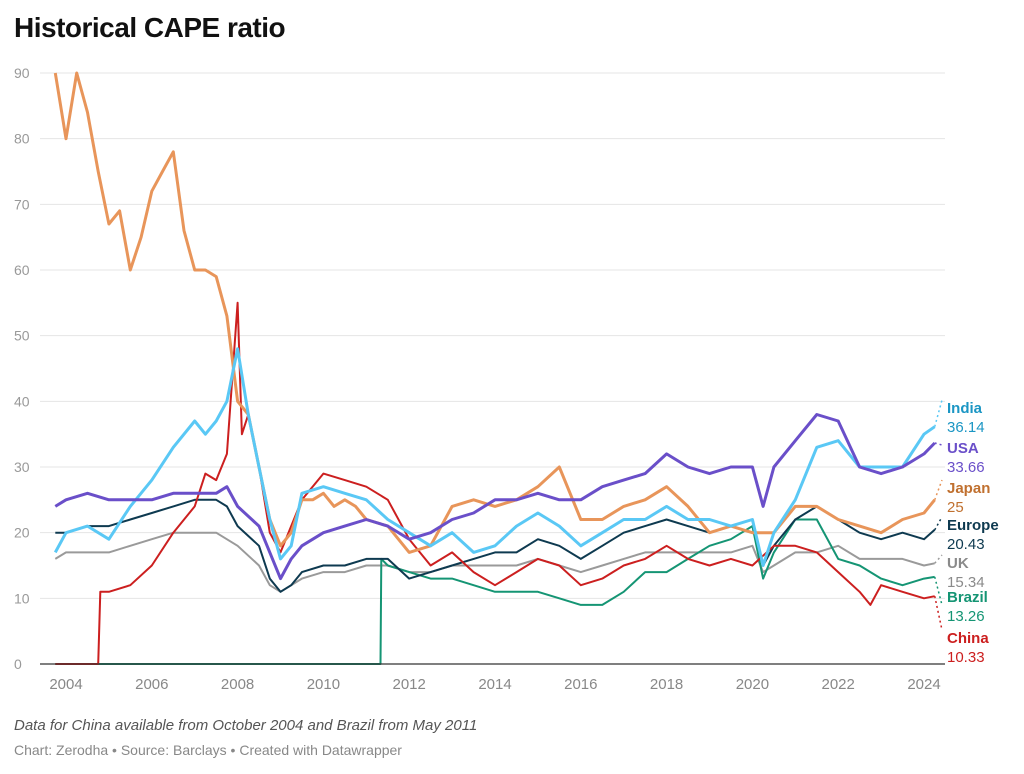  Describe the element at coordinates (494, 562) in the screenshot. I see `series-line-uk` at that location.